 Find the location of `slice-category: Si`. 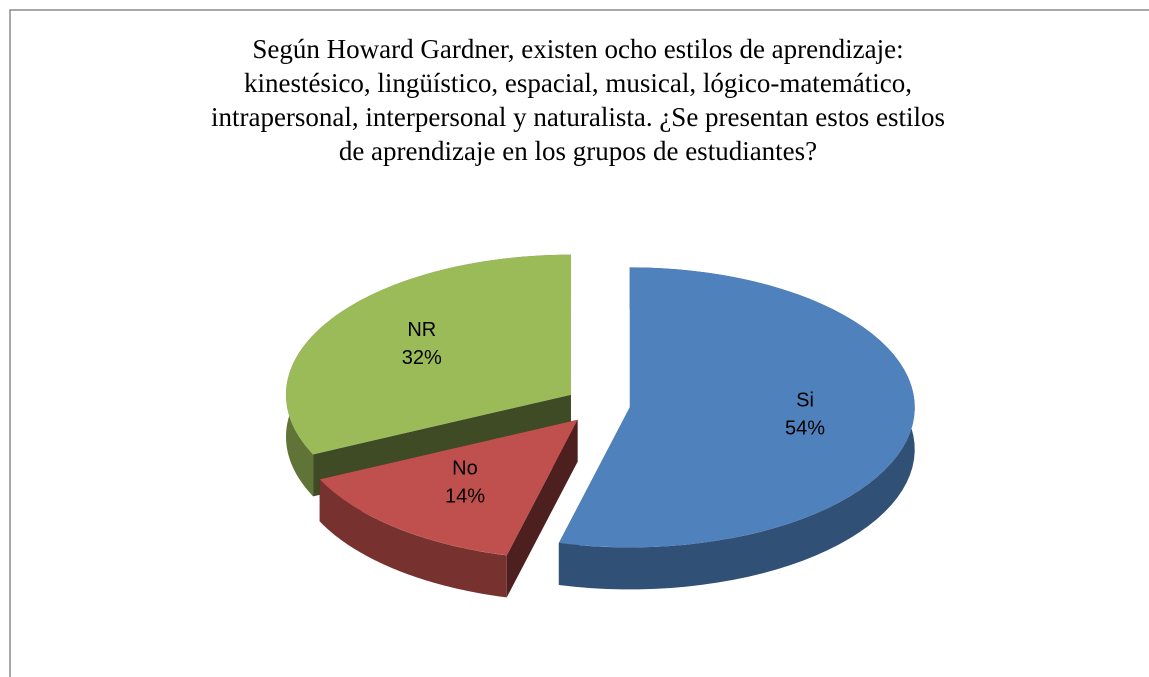

slice-category: Si is located at coordinates (805, 400).